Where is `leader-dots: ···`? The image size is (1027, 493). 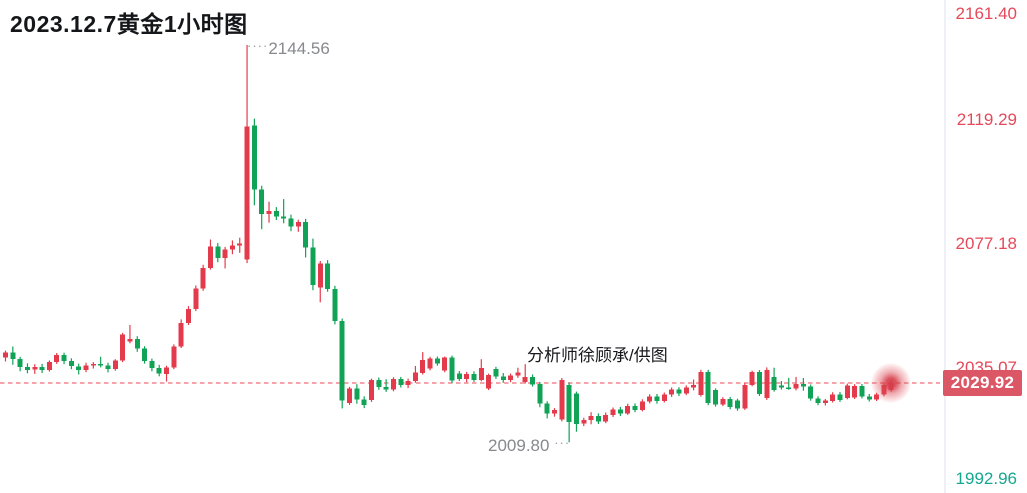
leader-dots: ··· is located at coordinates (562, 442).